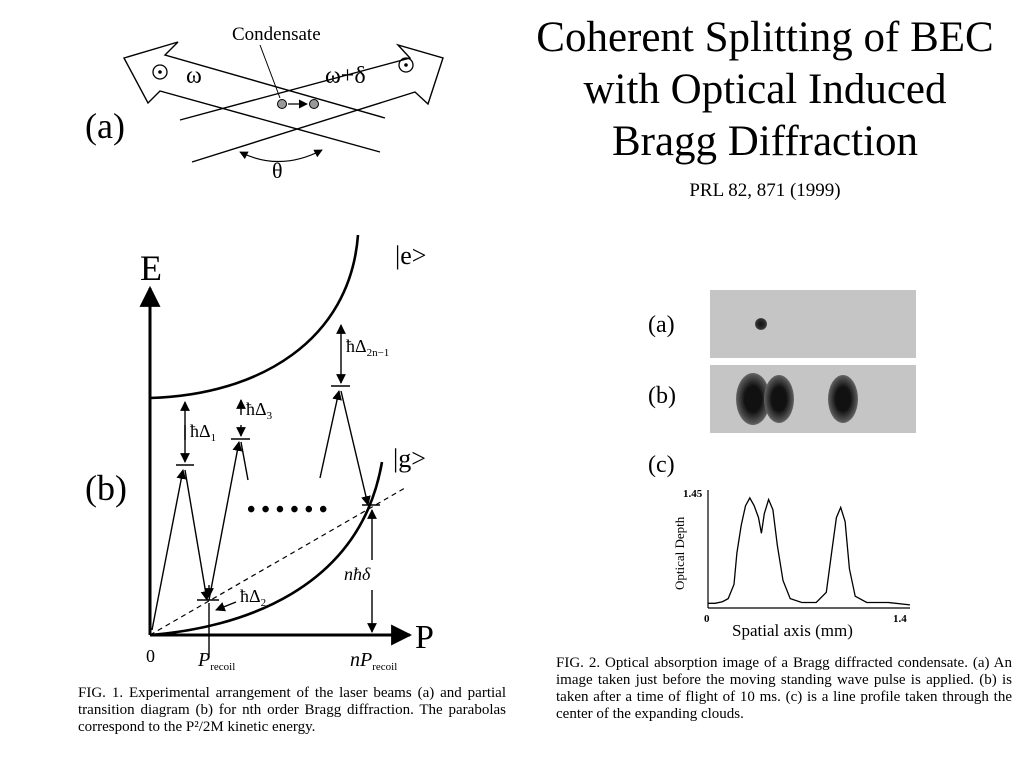 Image resolution: width=1024 pixels, height=768 pixels. I want to click on fig2-label-a: (a), so click(661, 325).